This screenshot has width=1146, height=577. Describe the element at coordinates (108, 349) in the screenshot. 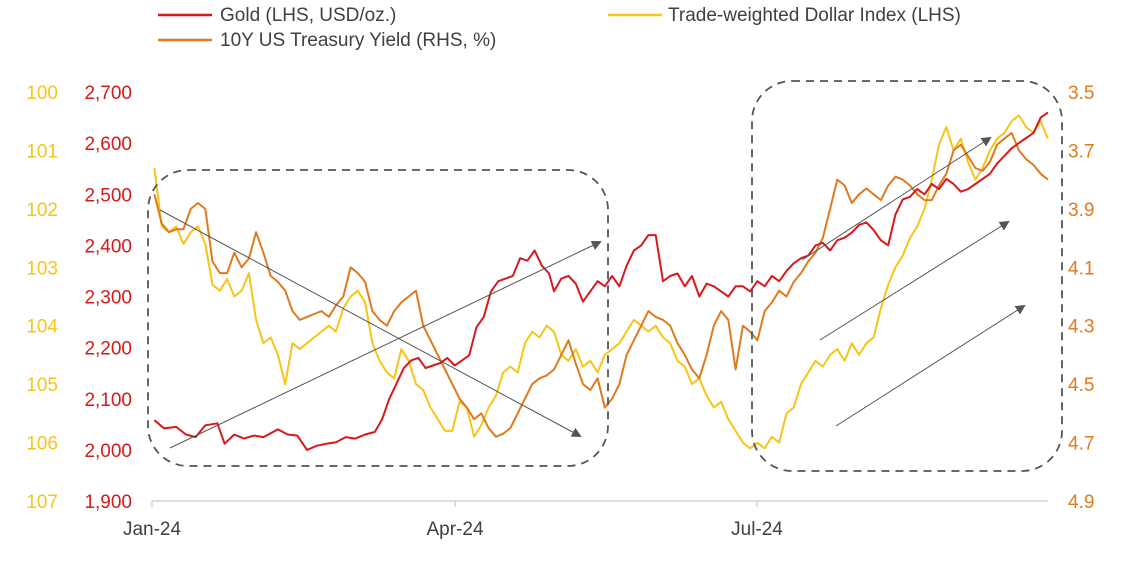

I see `y-gold-tick-label: 2,200` at that location.